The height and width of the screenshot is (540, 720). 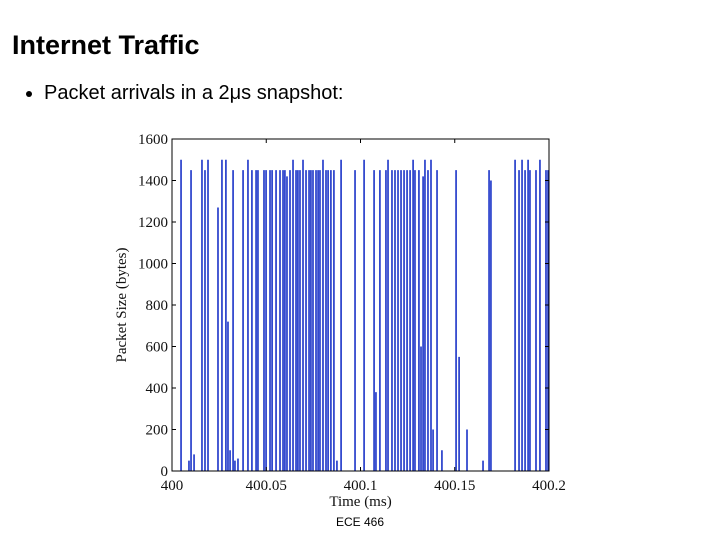 What do you see at coordinates (549, 486) in the screenshot?
I see `x-tick-label: 400.2` at bounding box center [549, 486].